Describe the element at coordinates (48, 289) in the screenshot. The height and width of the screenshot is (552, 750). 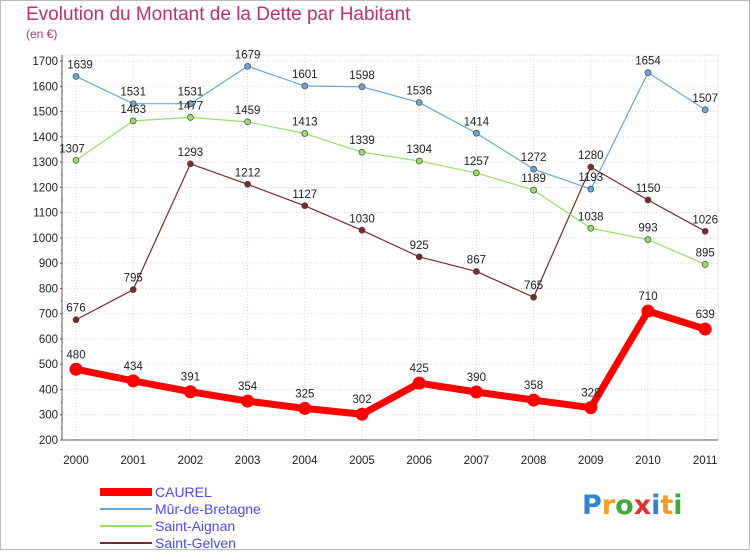
I see `y-tick-label: 800` at that location.